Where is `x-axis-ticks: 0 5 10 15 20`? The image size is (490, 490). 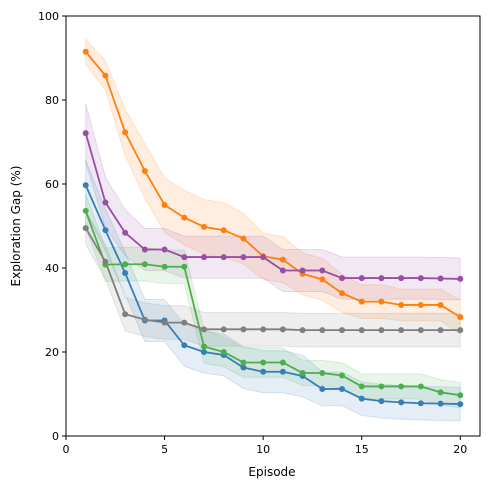 x-axis-ticks: 0 5 10 15 20 is located at coordinates (265, 446).